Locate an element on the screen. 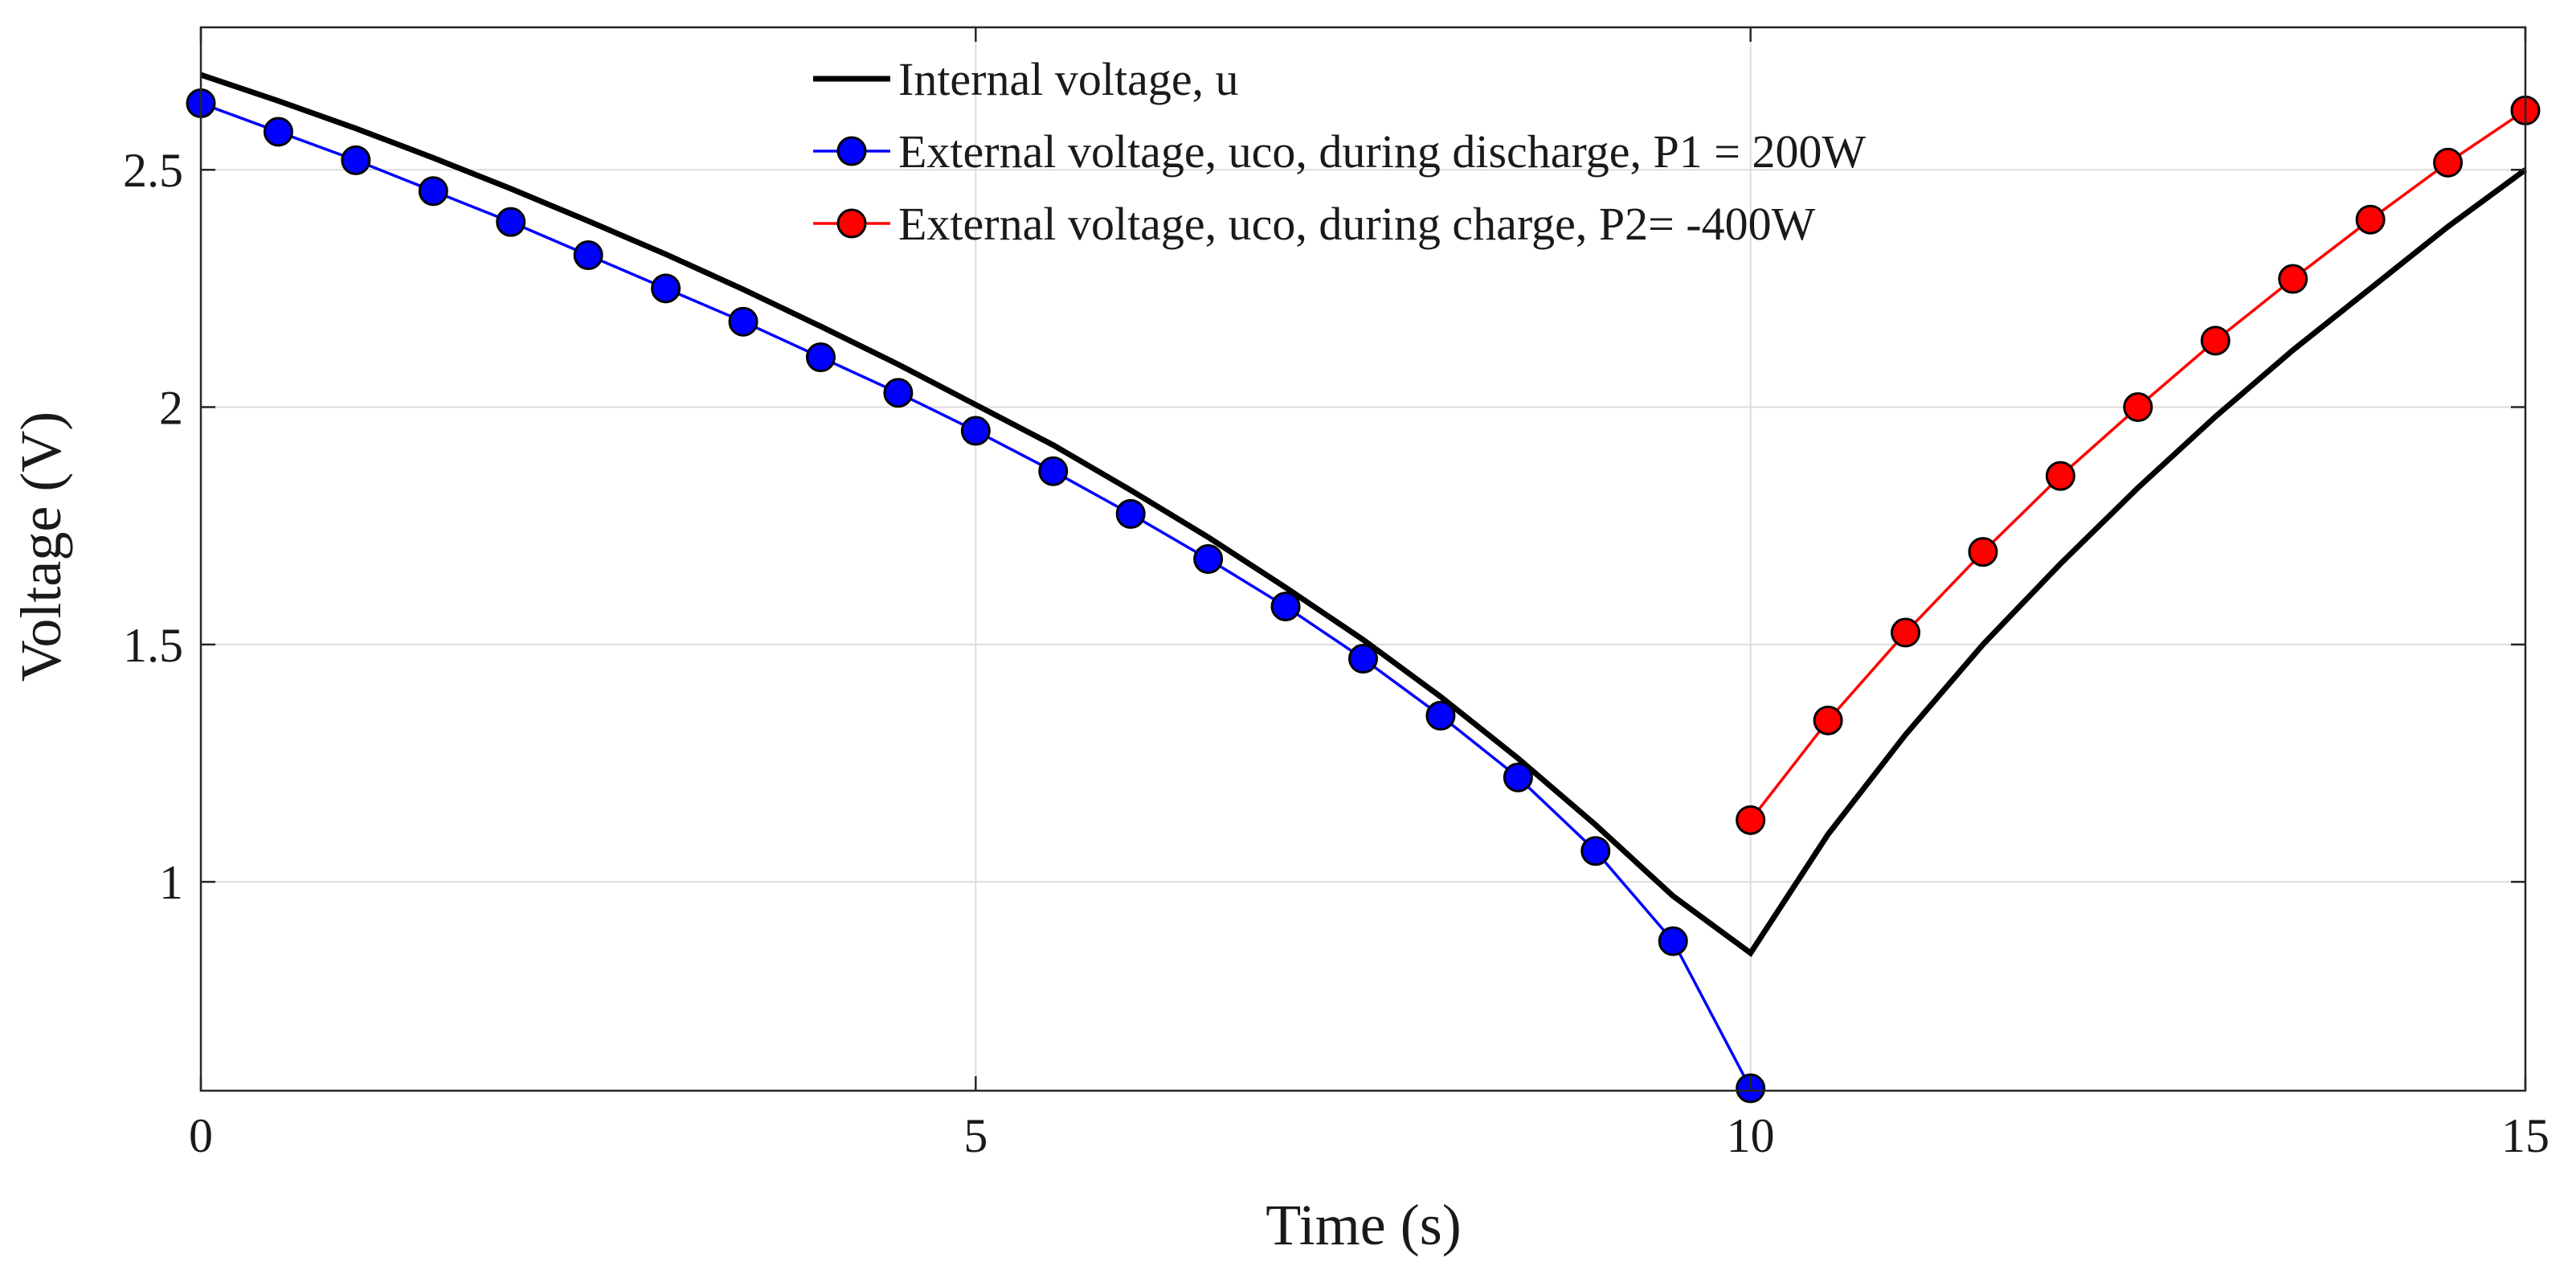 The height and width of the screenshot is (1282, 2576). y-tick-label: 2 is located at coordinates (171, 408).